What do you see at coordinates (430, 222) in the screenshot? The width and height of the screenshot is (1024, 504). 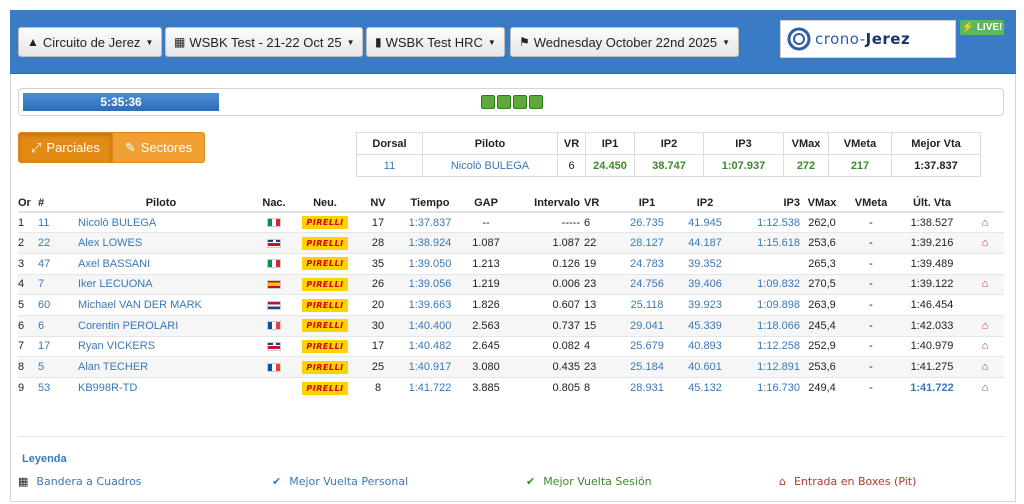 I see `best-time-cell: 1:37.837` at bounding box center [430, 222].